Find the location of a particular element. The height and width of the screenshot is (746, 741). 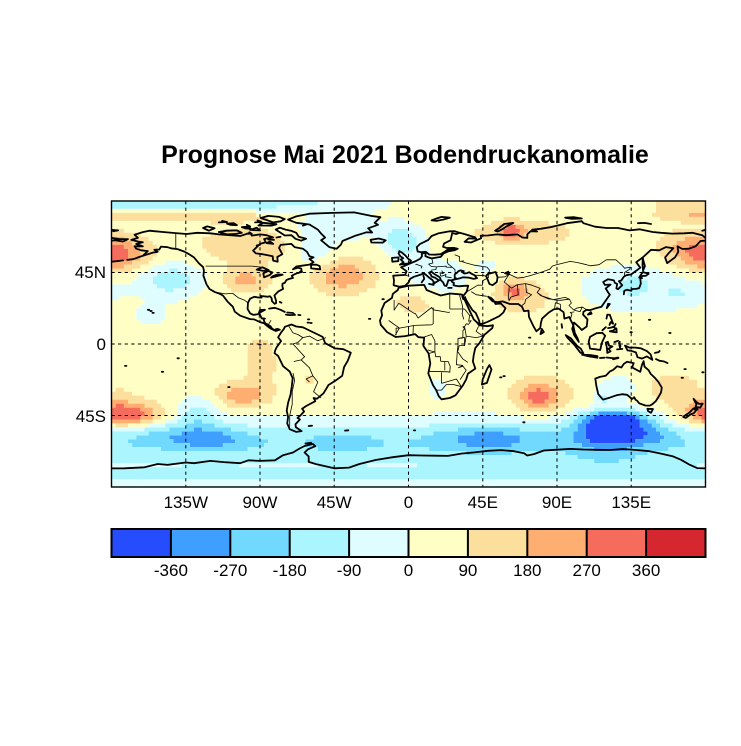

svg-text: -270 is located at coordinates (230, 570).